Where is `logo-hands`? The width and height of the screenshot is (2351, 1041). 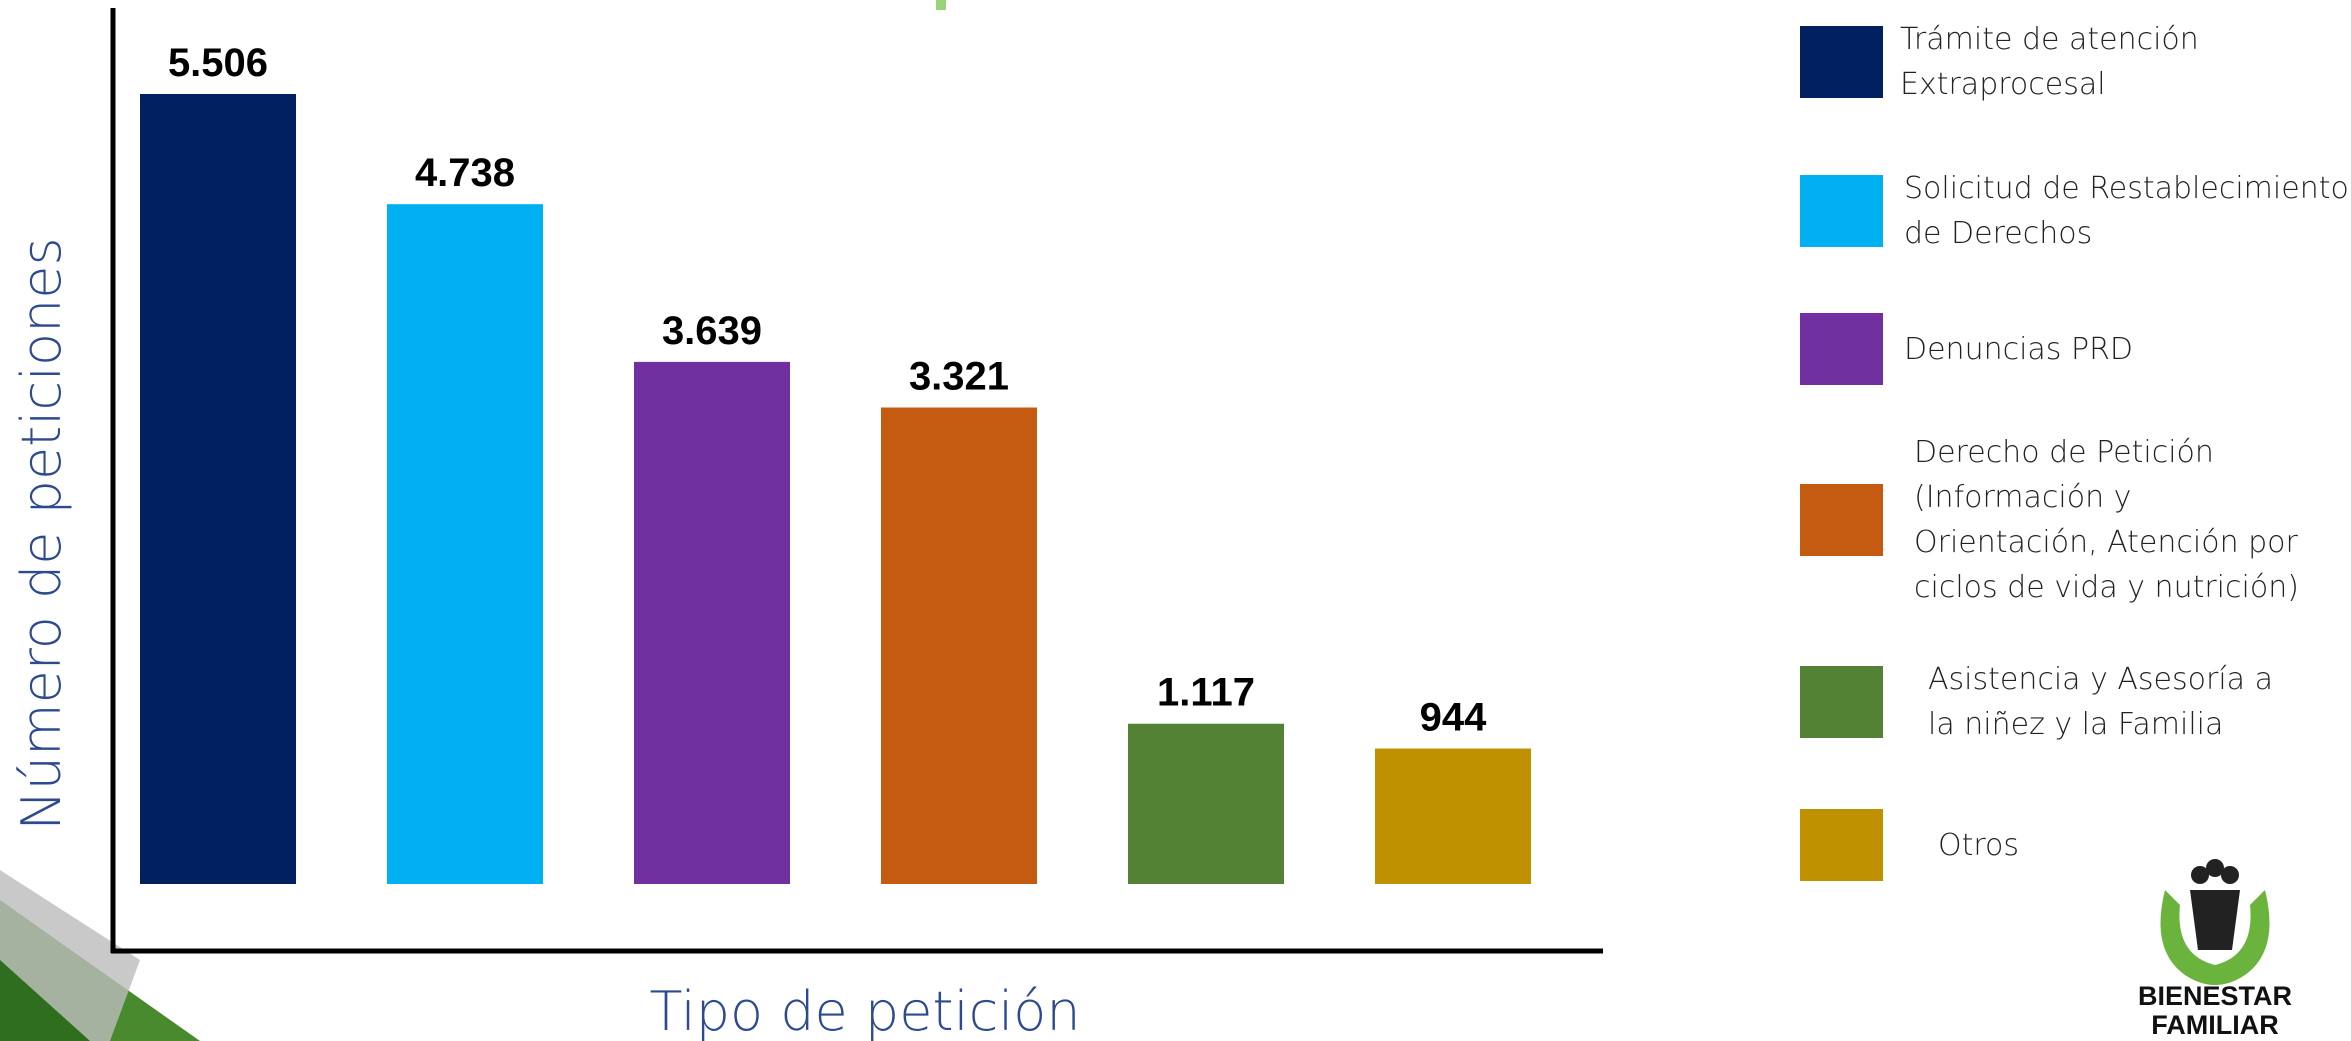
logo-hands is located at coordinates (2215, 937).